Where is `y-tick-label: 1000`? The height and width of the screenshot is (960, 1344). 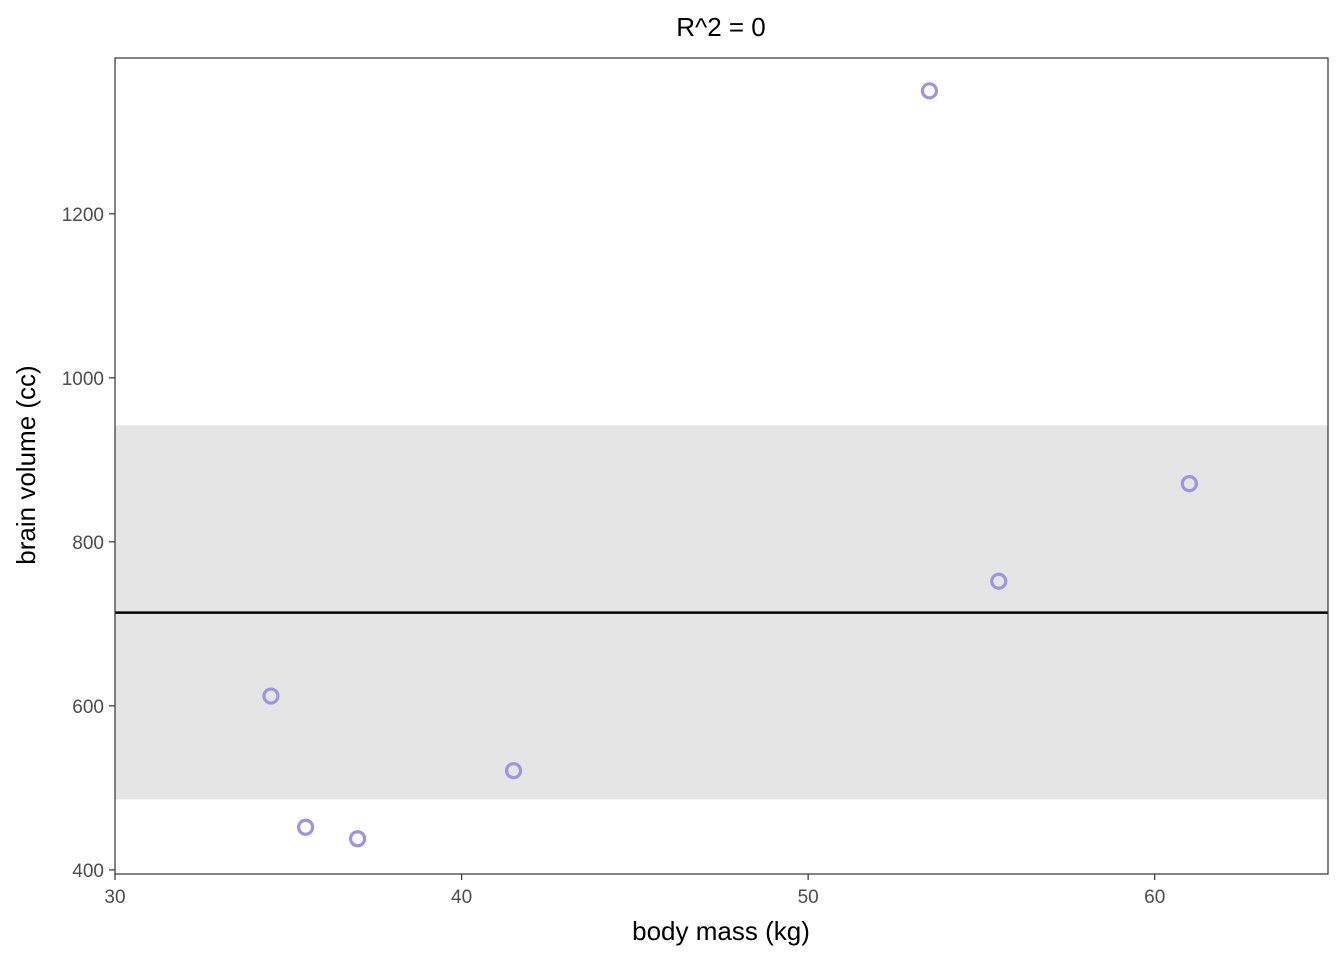 y-tick-label: 1000 is located at coordinates (83, 379).